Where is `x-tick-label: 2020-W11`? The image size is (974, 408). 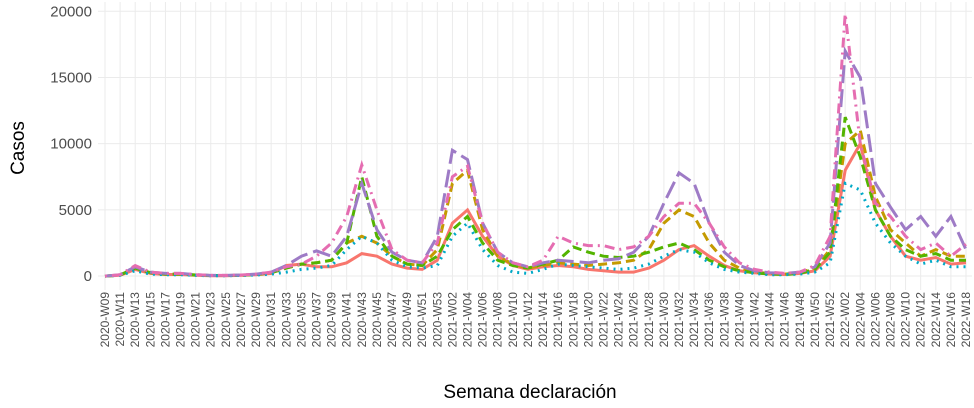
x-tick-label: 2020-W11 is located at coordinates (120, 319).